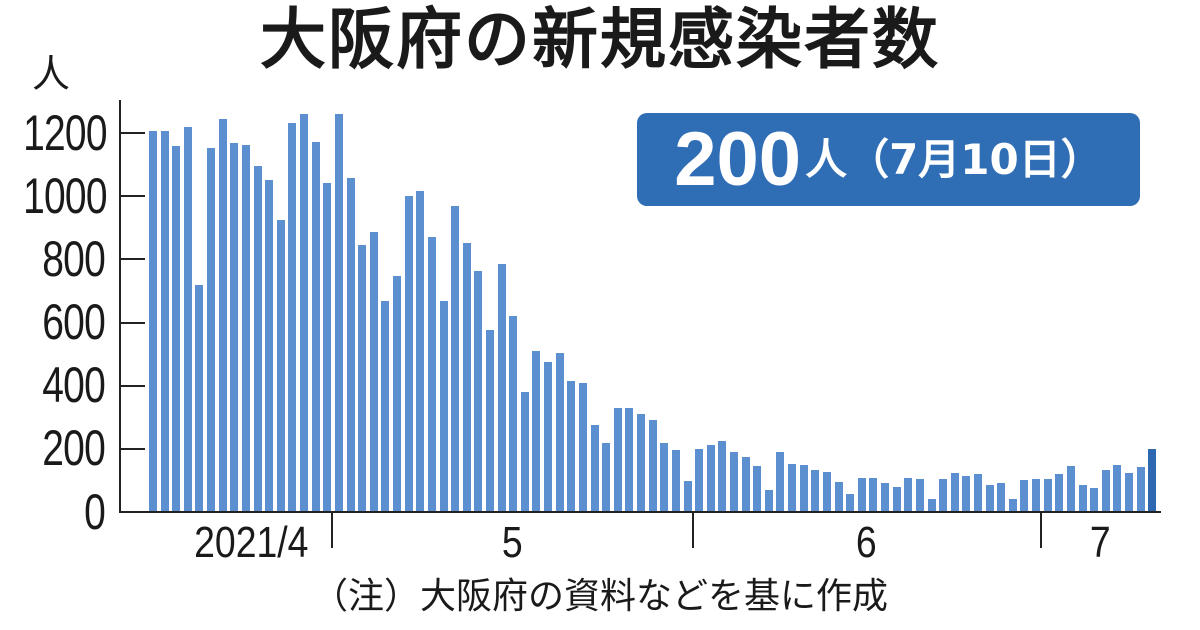  What do you see at coordinates (65, 196) in the screenshot?
I see `y-tick-label: 1000` at bounding box center [65, 196].